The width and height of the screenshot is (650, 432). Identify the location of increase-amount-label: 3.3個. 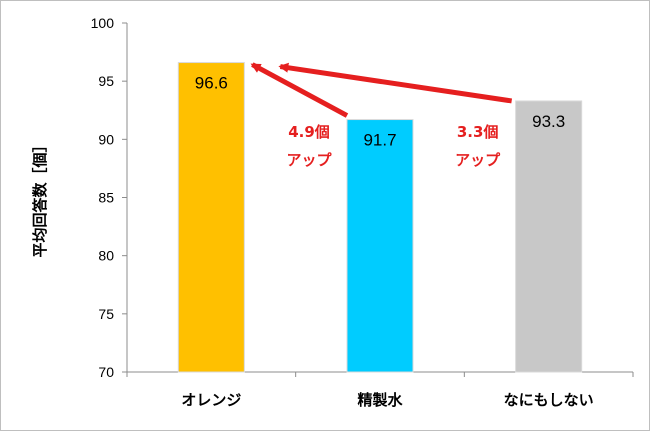
(478, 132).